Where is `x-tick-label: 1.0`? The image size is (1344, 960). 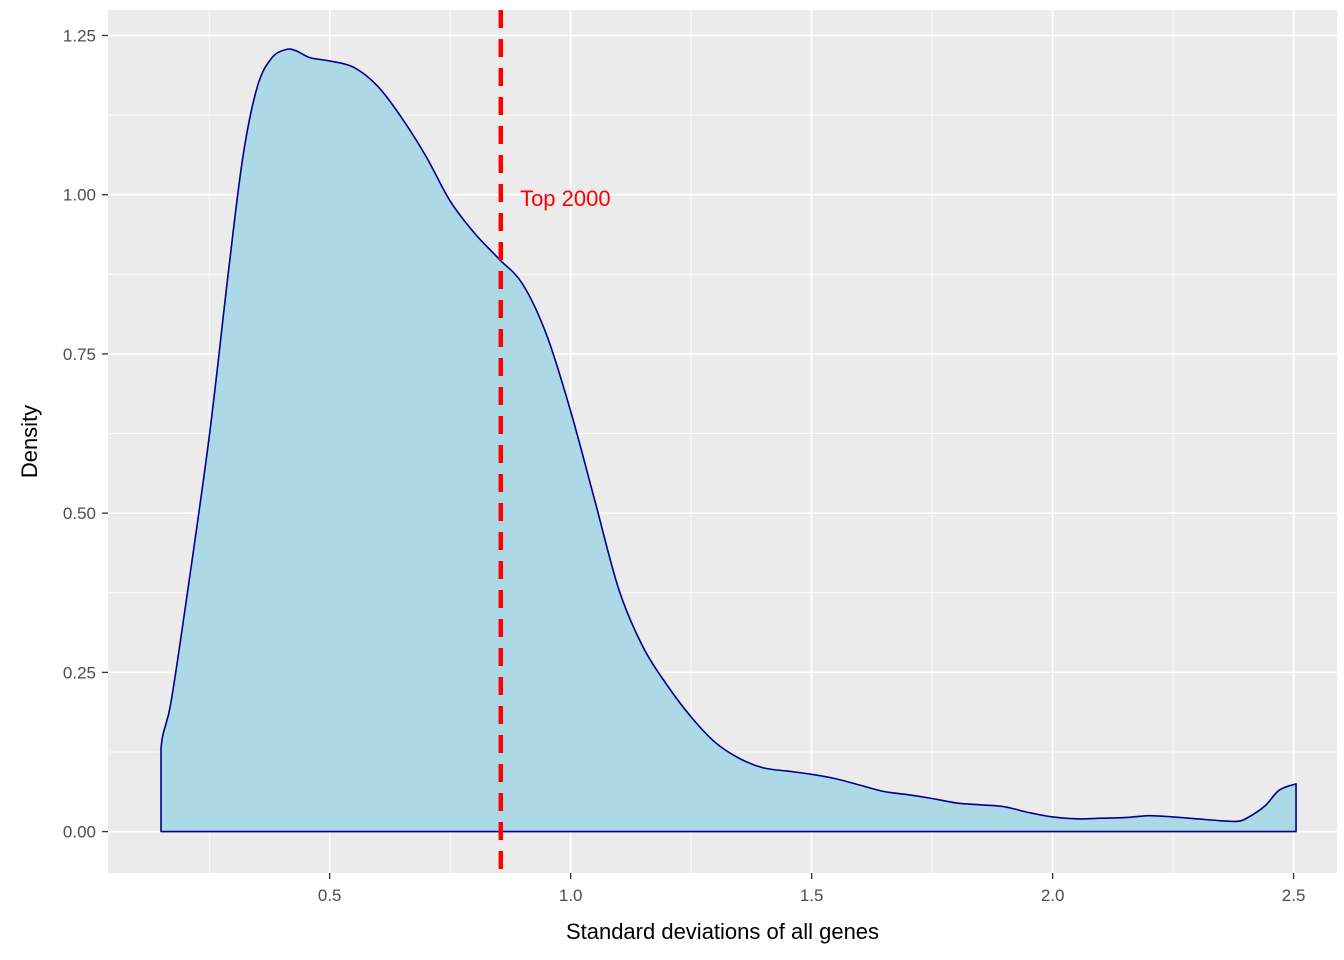 x-tick-label: 1.0 is located at coordinates (571, 895).